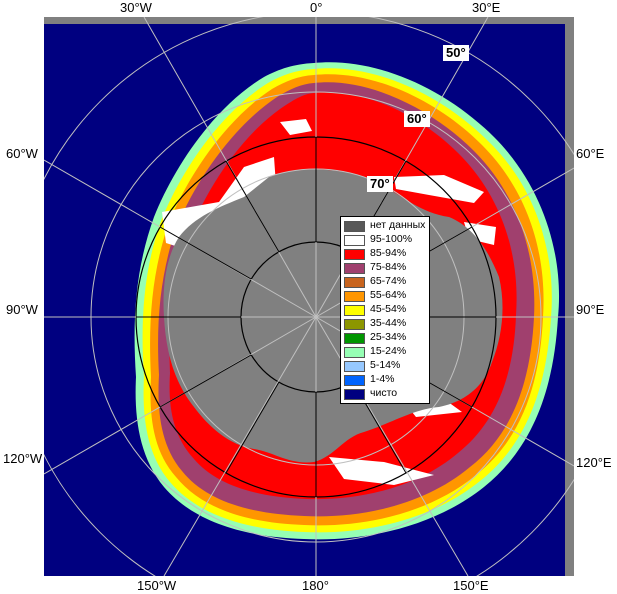  I want to click on legend-label: 85-94%, so click(388, 253).